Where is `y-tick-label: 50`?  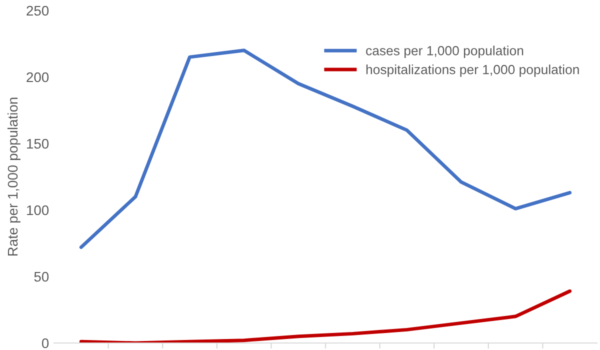
y-tick-label: 50 is located at coordinates (41, 277).